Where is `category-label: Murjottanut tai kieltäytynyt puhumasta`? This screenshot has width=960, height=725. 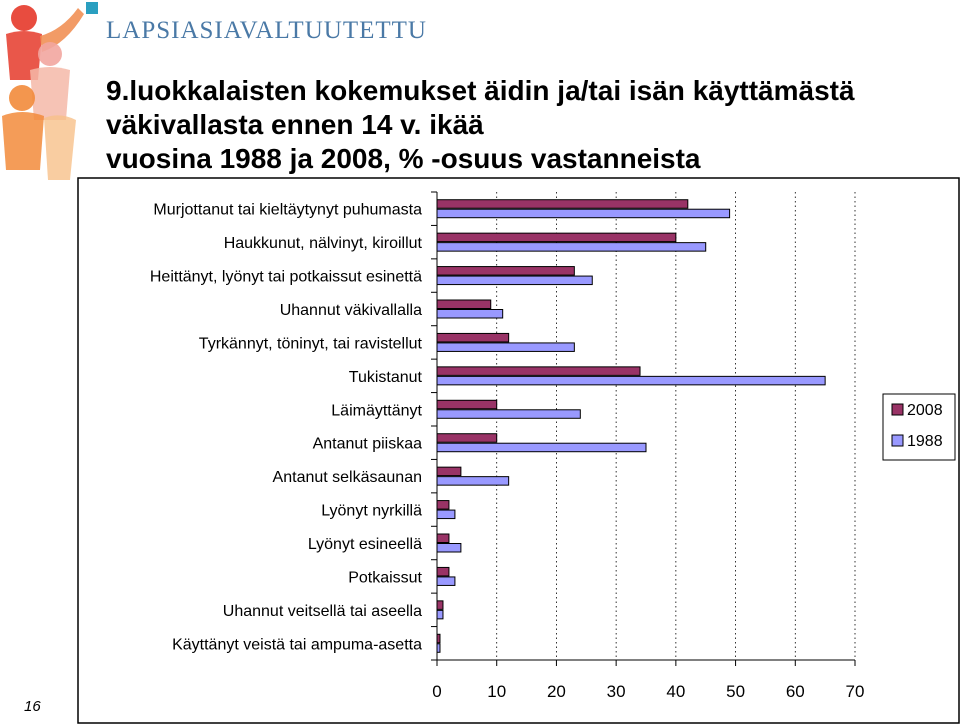
category-label: Murjottanut tai kieltäytynyt puhumasta is located at coordinates (287, 210).